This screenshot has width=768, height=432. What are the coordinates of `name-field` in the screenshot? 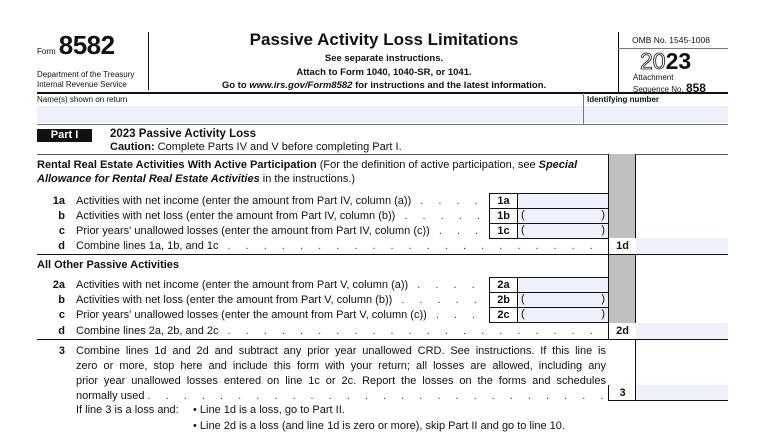 It's located at (310, 114).